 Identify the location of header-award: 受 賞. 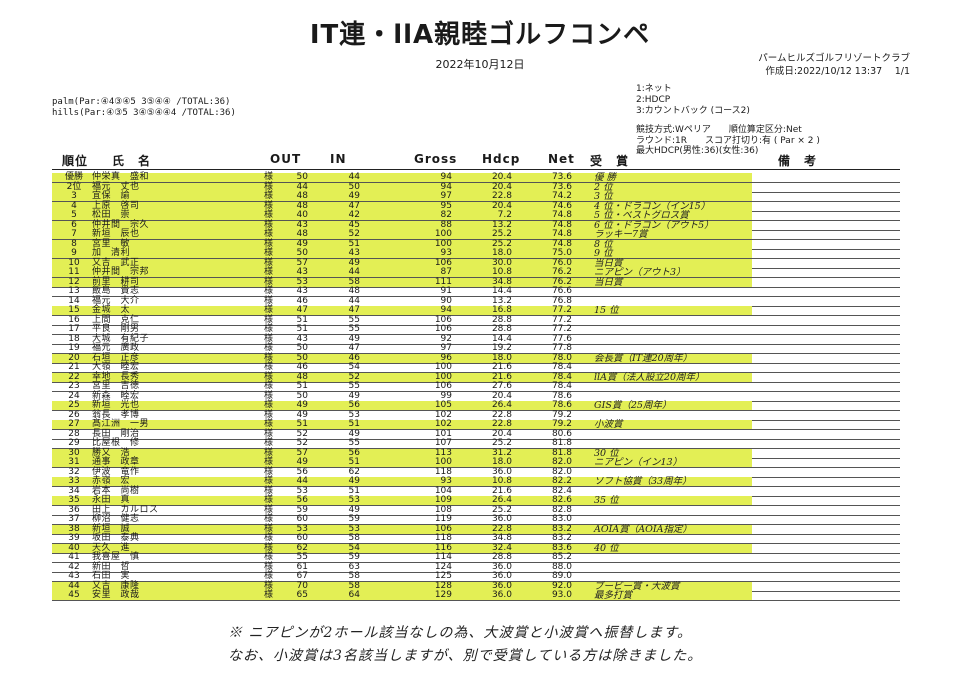
(610, 161).